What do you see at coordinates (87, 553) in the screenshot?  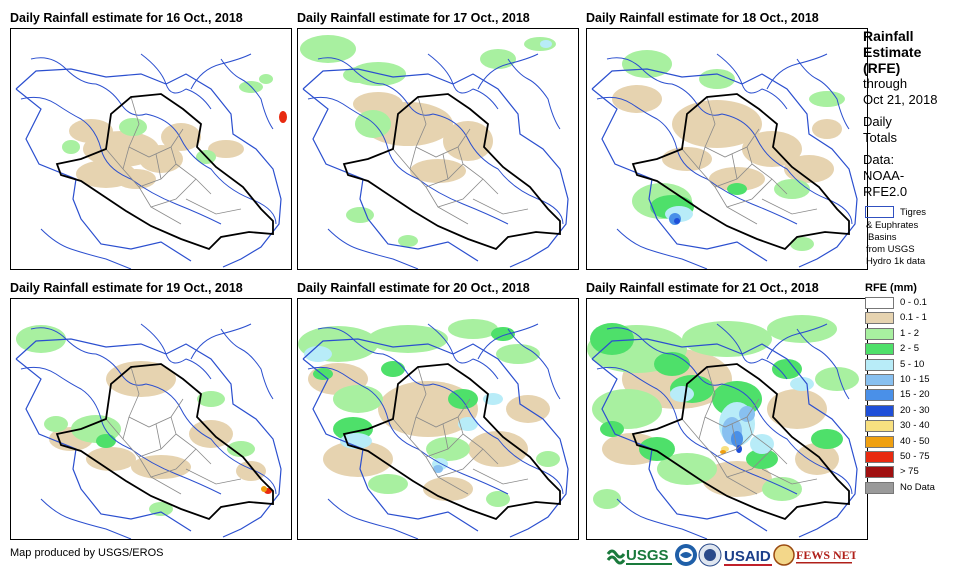 I see `map-credit: Map produced by USGS/EROS` at bounding box center [87, 553].